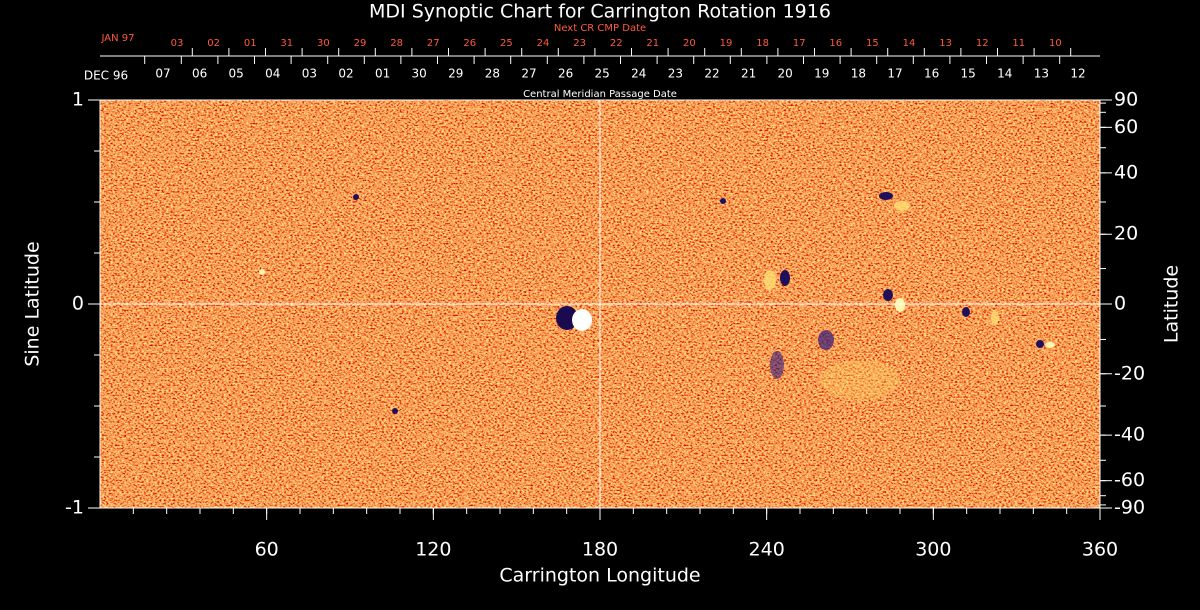  What do you see at coordinates (968, 74) in the screenshot?
I see `cmp-date: 15` at bounding box center [968, 74].